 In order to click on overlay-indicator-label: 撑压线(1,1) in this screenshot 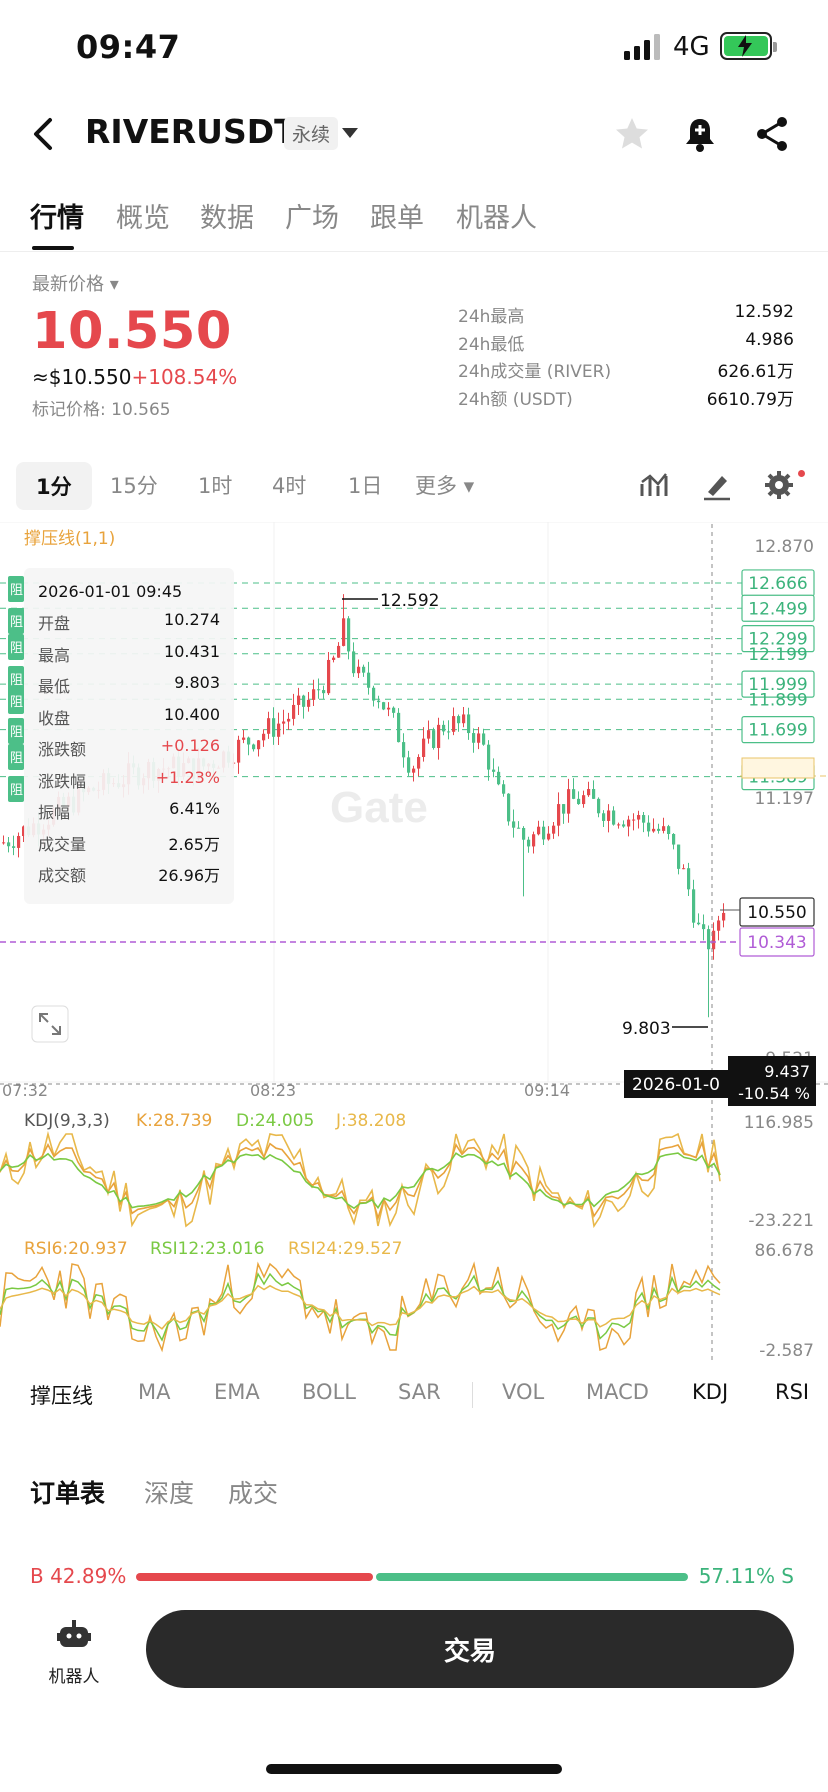, I will do `click(69, 539)`.